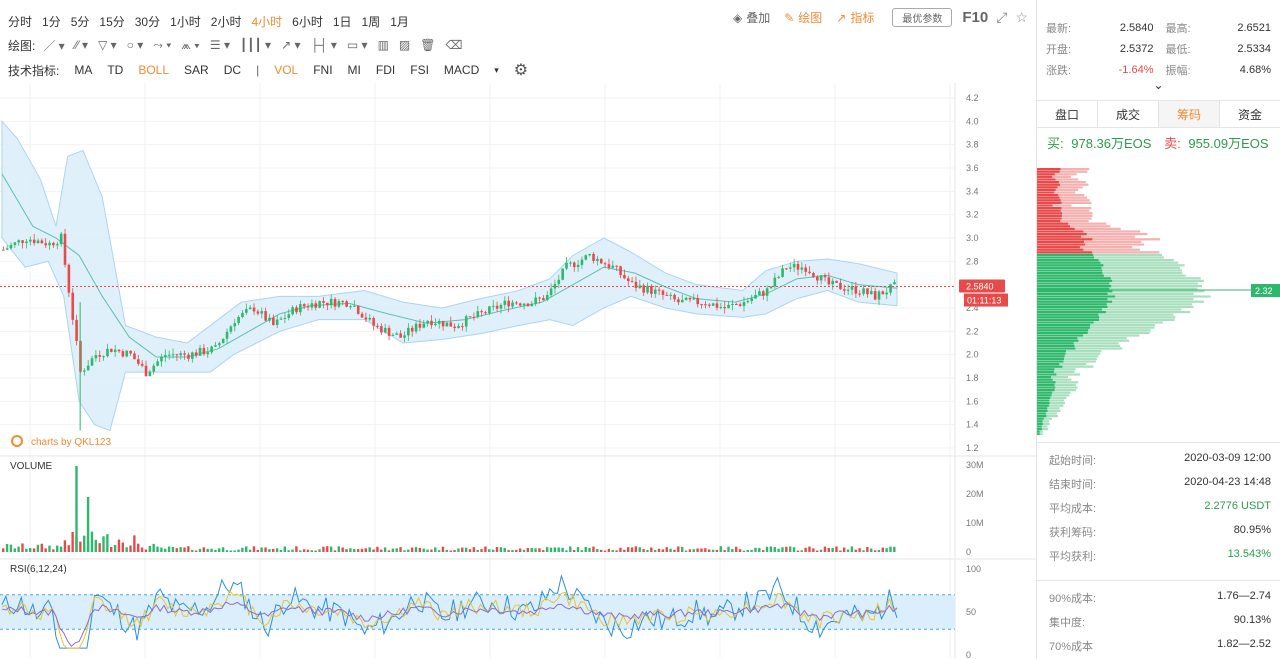 The height and width of the screenshot is (659, 1280). I want to click on tab-2: 筹码, so click(1189, 114).